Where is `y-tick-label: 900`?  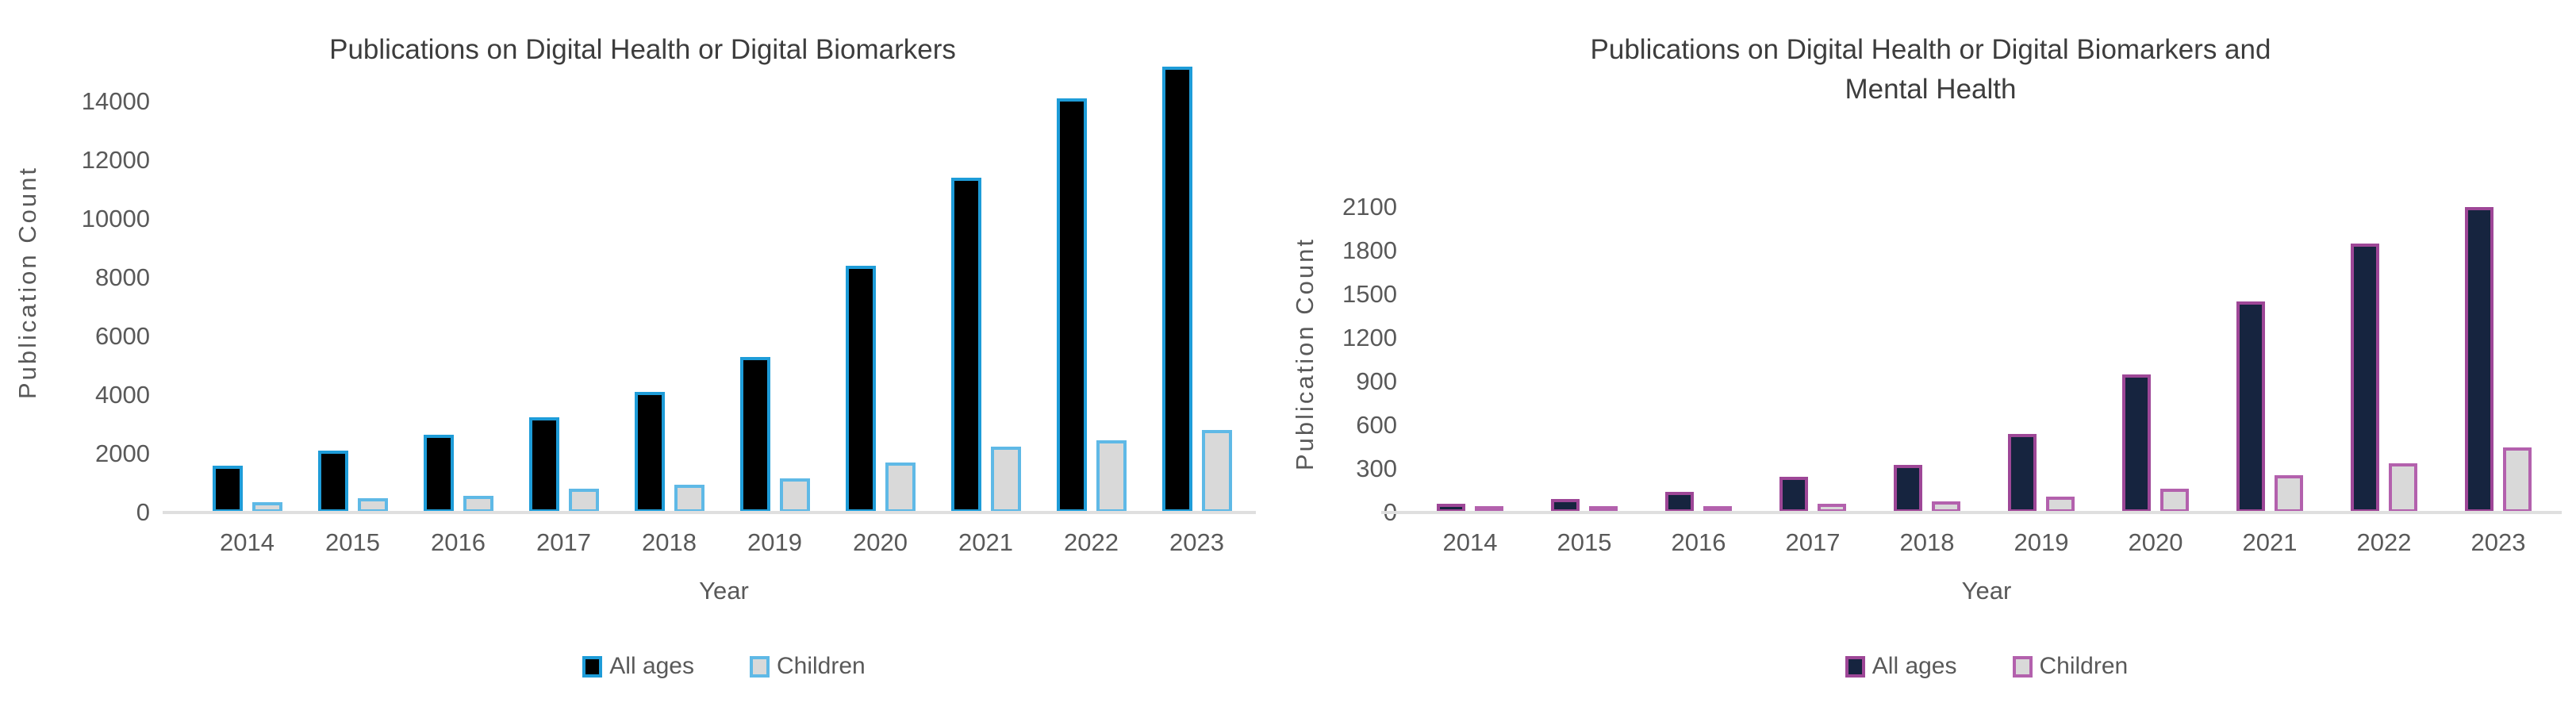
y-tick-label: 900 is located at coordinates (1376, 381).